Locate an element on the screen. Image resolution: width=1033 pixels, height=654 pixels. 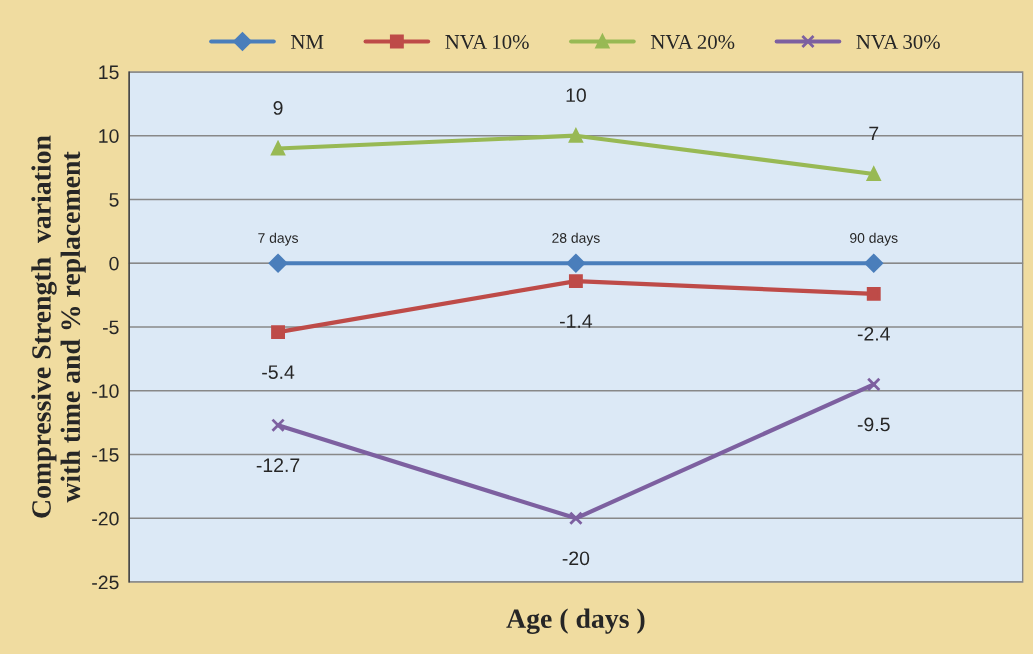
data-label: -12.7 is located at coordinates (278, 465).